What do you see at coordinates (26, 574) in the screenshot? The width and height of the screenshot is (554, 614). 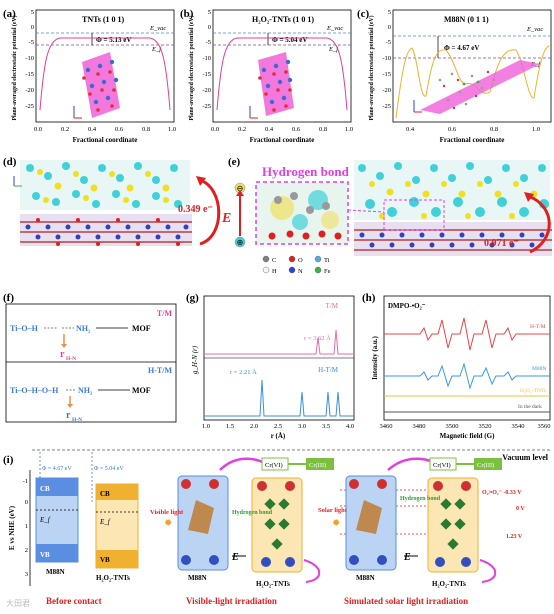 I see `panel-i-ytick: 3` at bounding box center [26, 574].